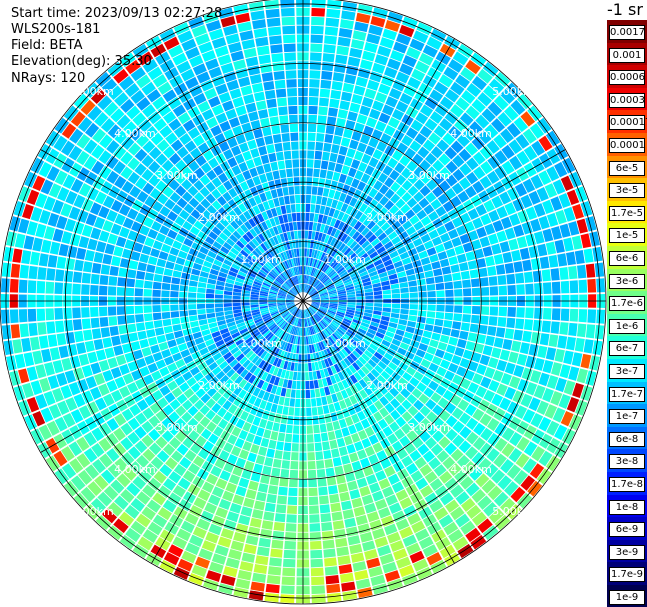 This screenshot has width=647, height=607. I want to click on range-label: 1.00km, so click(345, 259).